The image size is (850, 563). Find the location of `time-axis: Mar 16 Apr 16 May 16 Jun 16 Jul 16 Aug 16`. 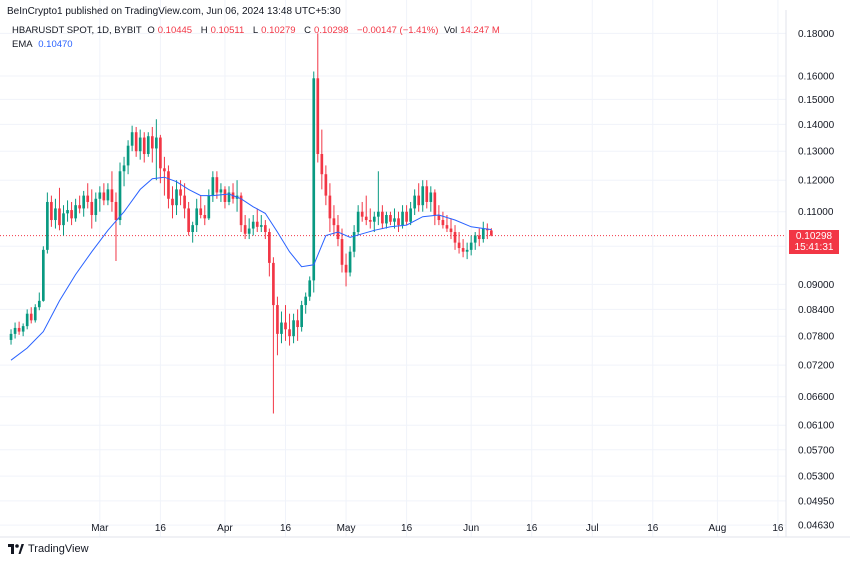

time-axis: Mar 16 Apr 16 May 16 Jun 16 Jul 16 Aug 16 is located at coordinates (437, 528).